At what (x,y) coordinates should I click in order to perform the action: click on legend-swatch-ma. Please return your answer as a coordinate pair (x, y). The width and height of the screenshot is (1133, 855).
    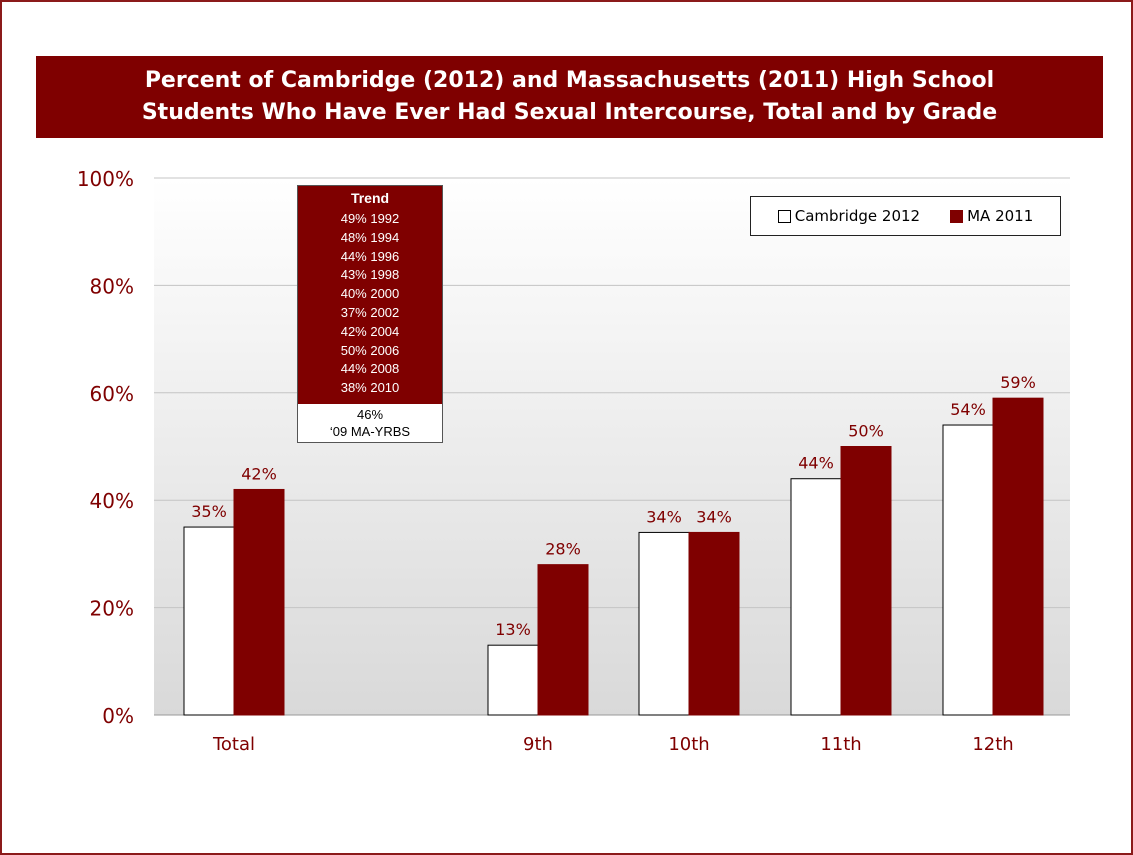
    Looking at the image, I should click on (957, 216).